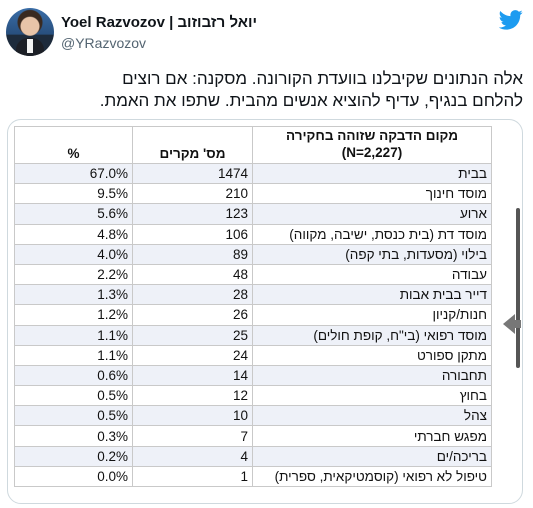  What do you see at coordinates (372, 416) in the screenshot?
I see `row-place: צהל` at bounding box center [372, 416].